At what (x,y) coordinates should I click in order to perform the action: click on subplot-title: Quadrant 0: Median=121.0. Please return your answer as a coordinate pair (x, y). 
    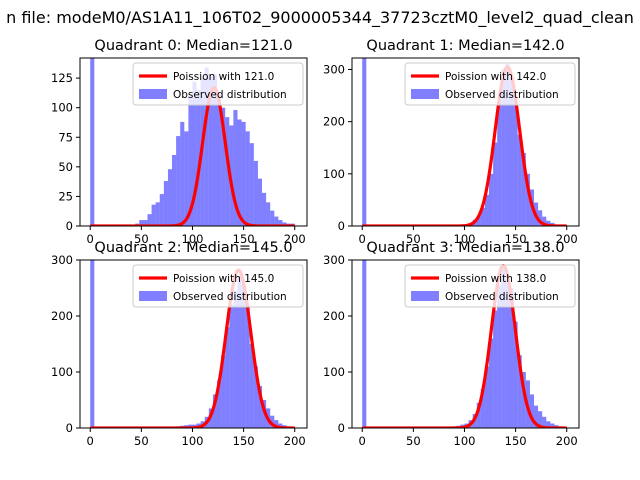
    Looking at the image, I should click on (193, 46).